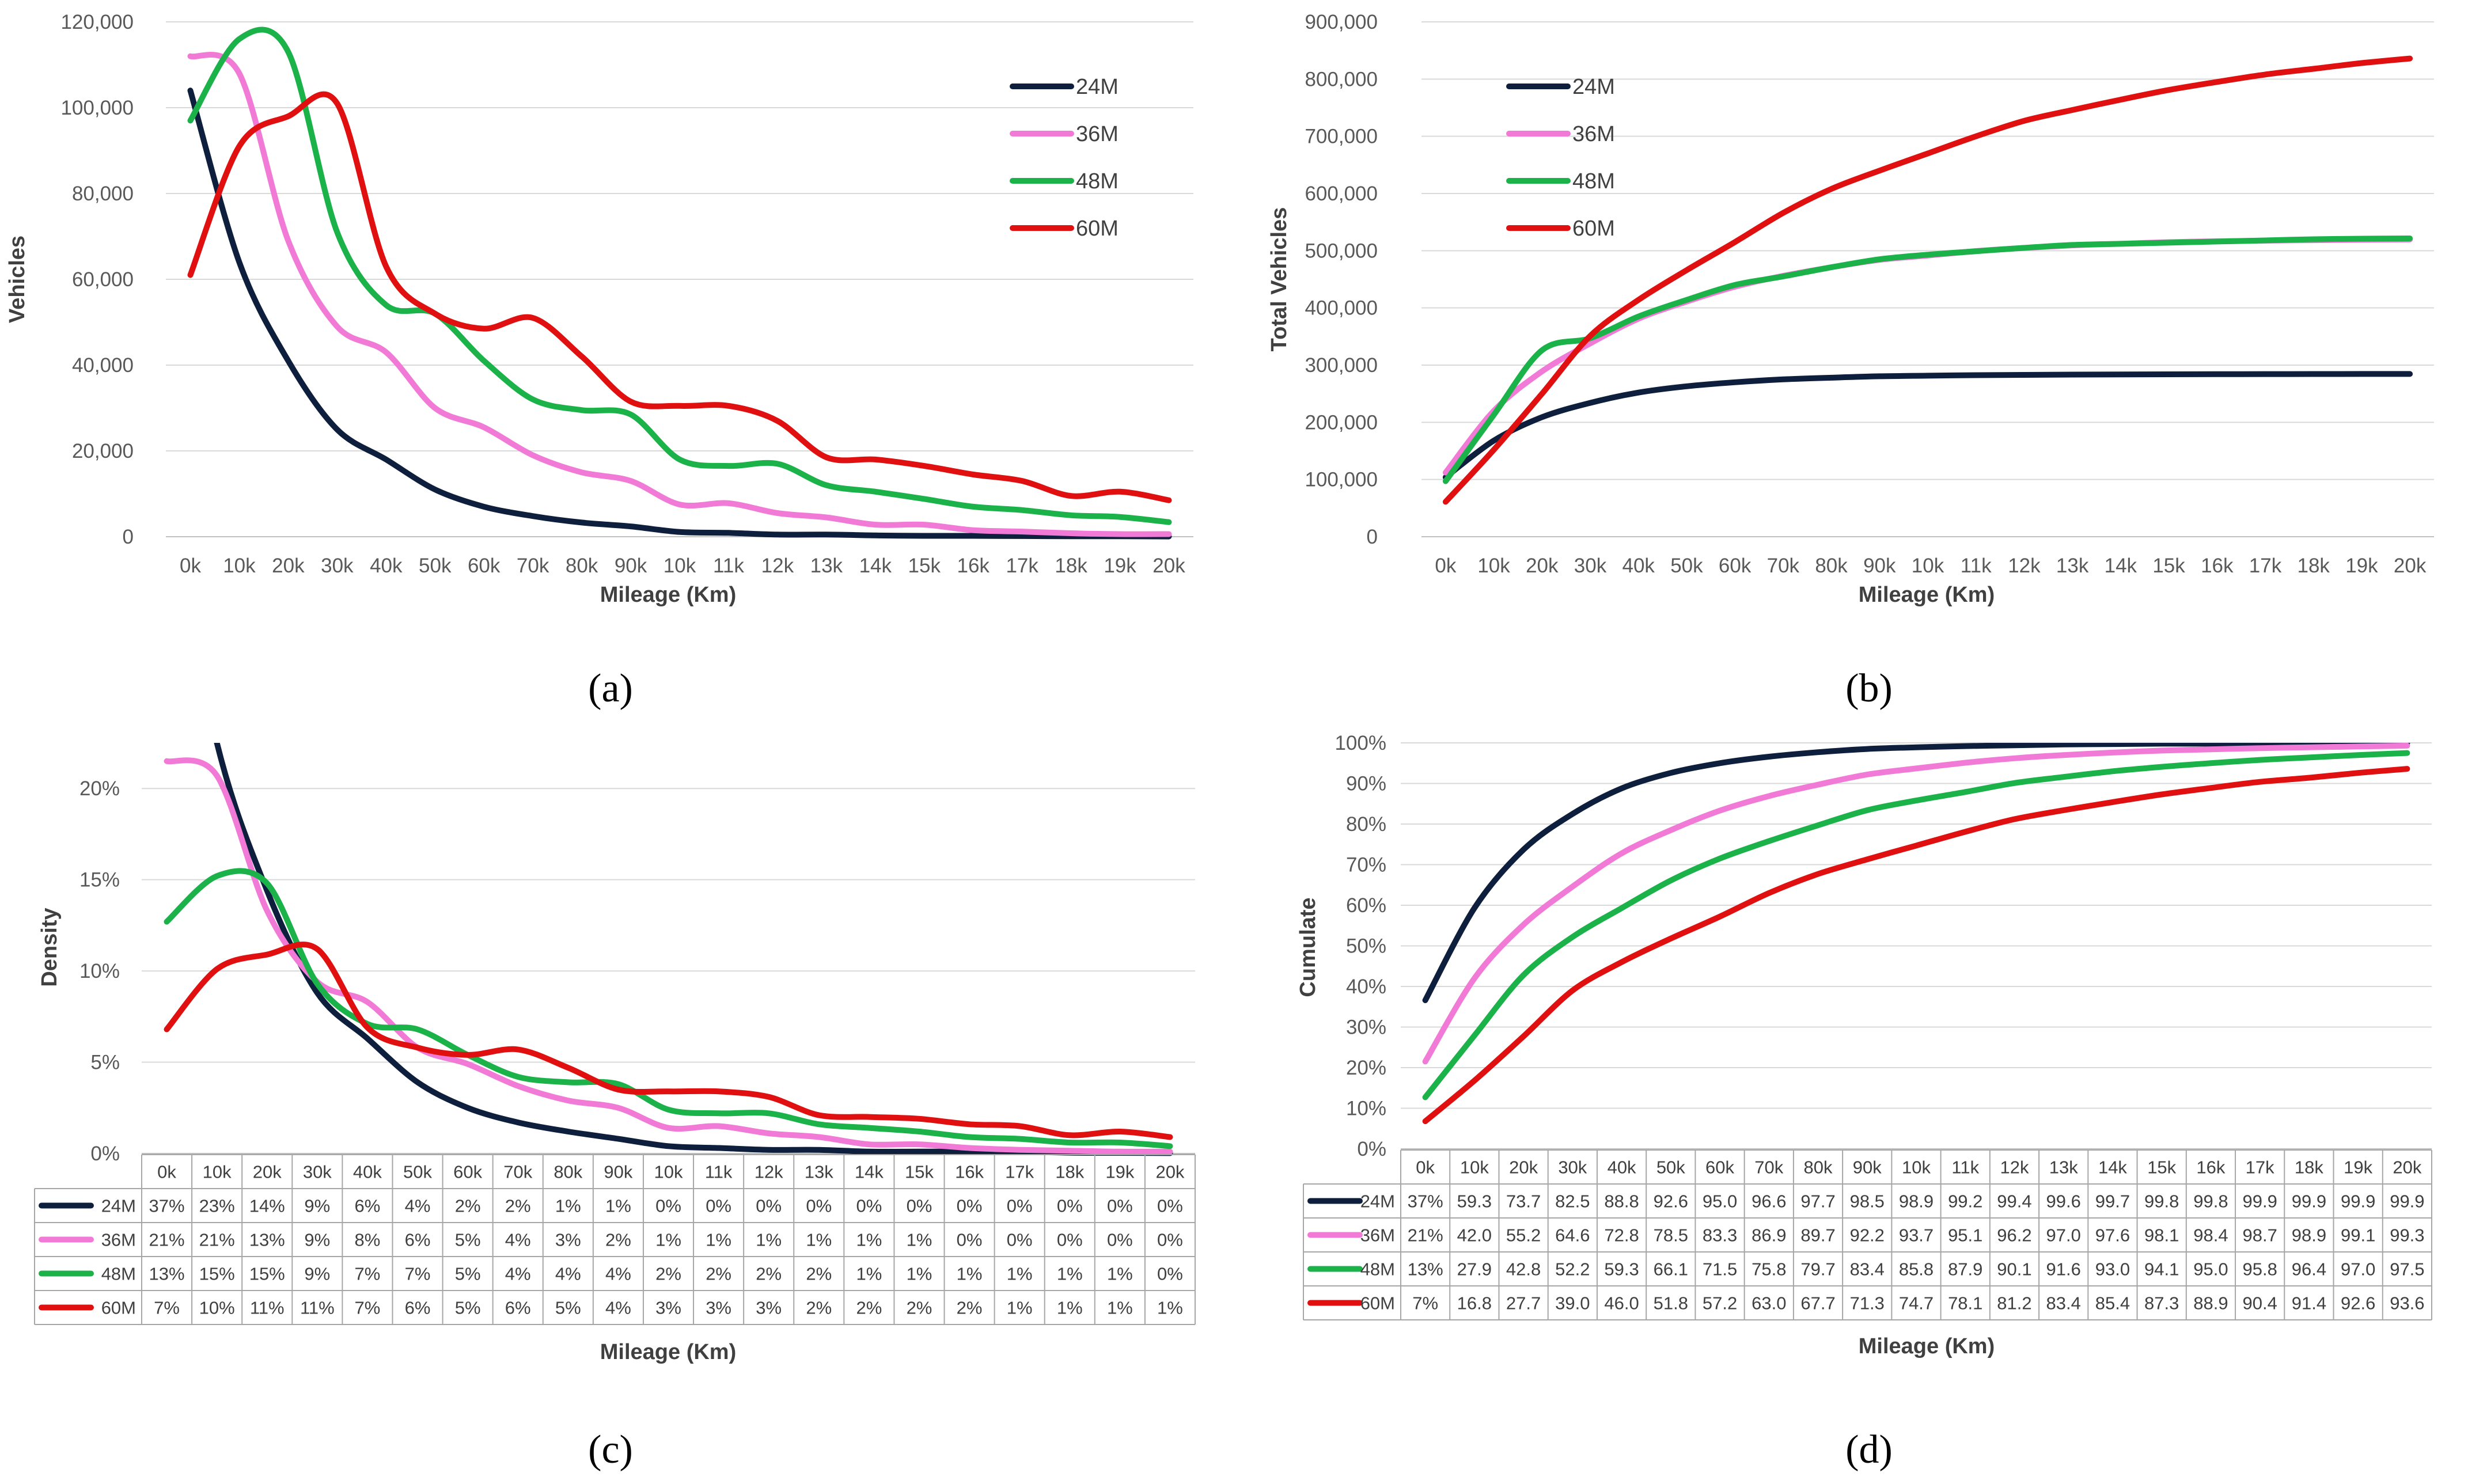 This screenshot has height=1484, width=2468. I want to click on x-tick-label: 14k, so click(876, 566).